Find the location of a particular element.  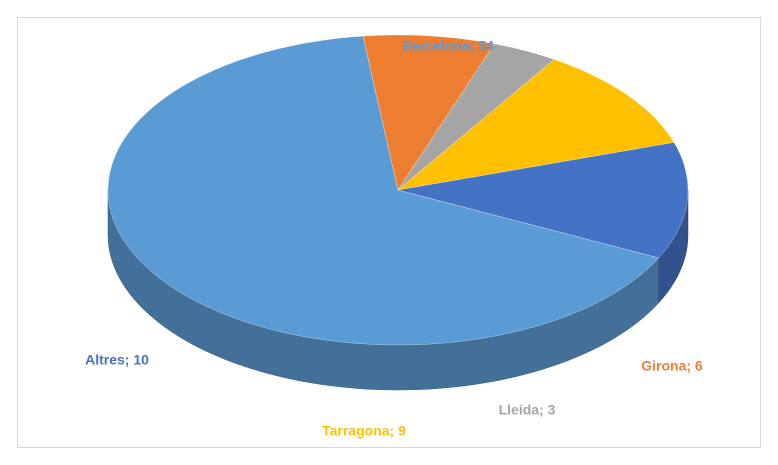

data-label: Girona; 6 is located at coordinates (672, 366).